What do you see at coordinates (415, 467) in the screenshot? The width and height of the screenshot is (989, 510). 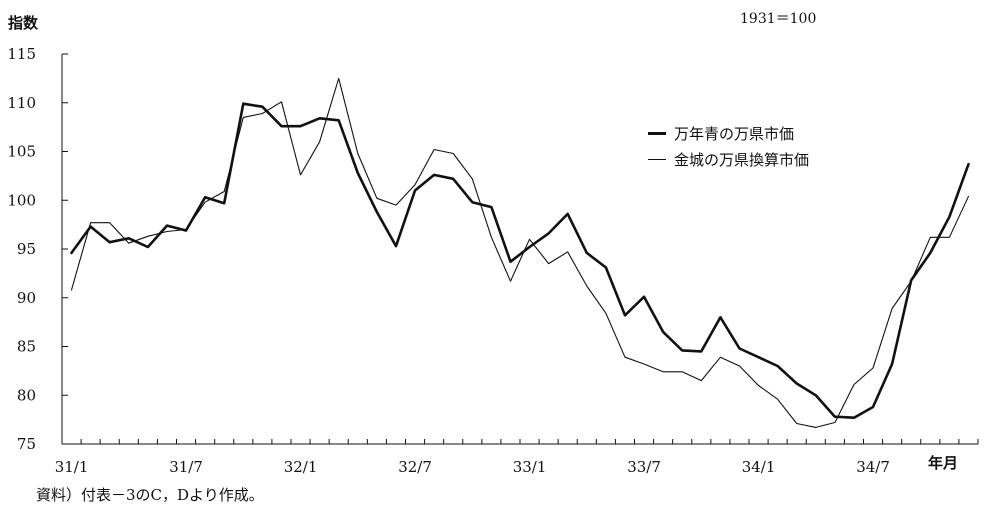 I see `x-tick-label: 32/7` at bounding box center [415, 467].